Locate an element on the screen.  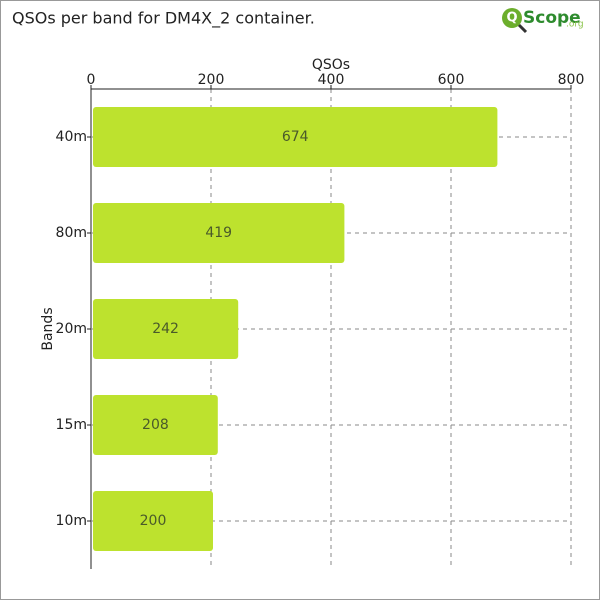
x-tick-label: 800 is located at coordinates (571, 80).